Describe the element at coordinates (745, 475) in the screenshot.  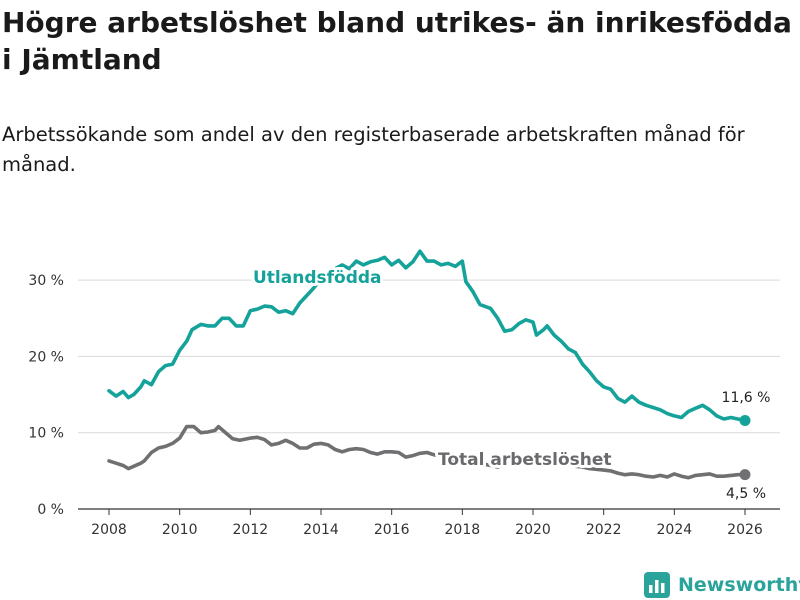
I see `end-point-total` at that location.